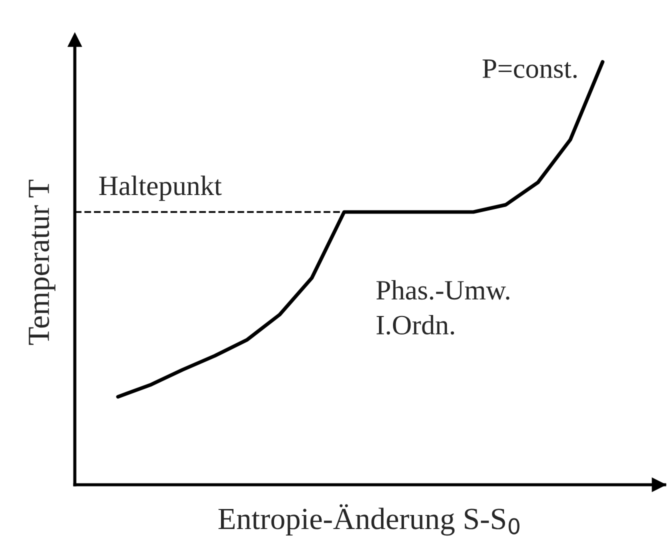 This screenshot has width=668, height=554. Describe the element at coordinates (160, 188) in the screenshot. I see `ref-line-label: Haltepunkt` at that location.